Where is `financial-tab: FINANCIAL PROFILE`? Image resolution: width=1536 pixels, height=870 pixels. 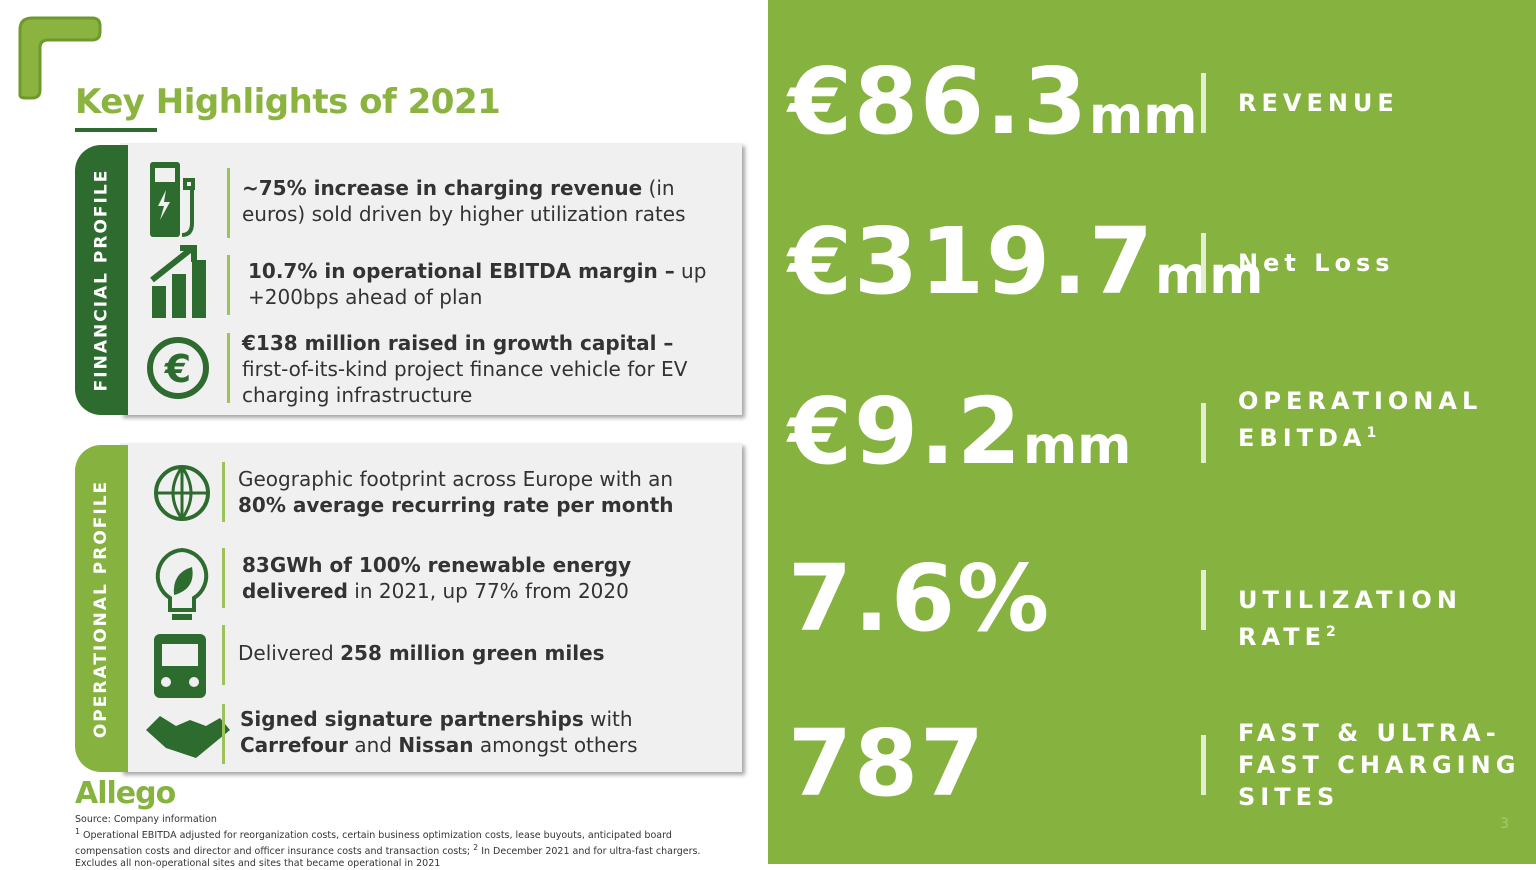
financial-tab: FINANCIAL PROFILE is located at coordinates (101, 280).